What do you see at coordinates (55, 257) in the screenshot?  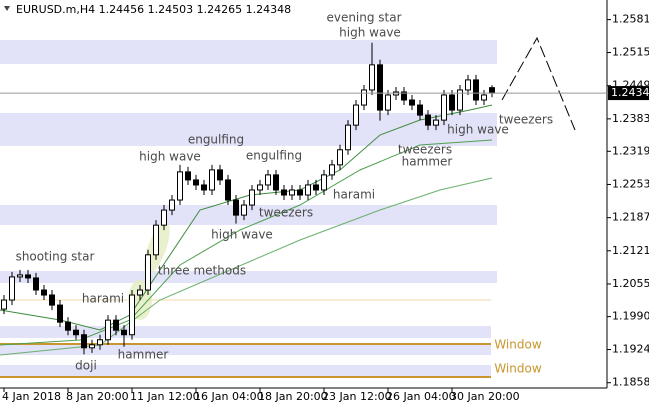 I see `annotation: shooting star` at bounding box center [55, 257].